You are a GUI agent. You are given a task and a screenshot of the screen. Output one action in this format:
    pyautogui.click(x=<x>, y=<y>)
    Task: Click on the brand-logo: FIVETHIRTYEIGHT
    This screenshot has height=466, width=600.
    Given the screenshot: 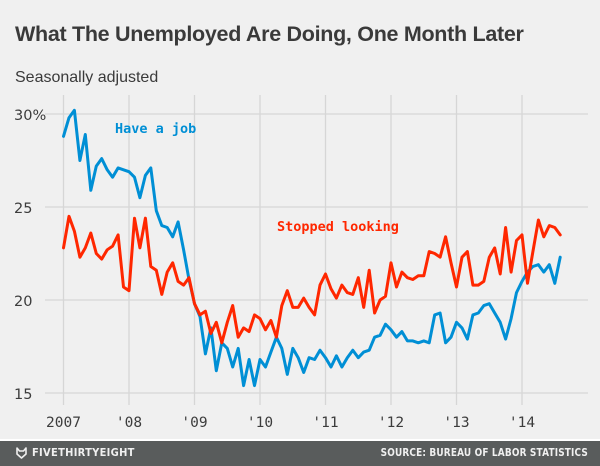 What is the action you would take?
    pyautogui.click(x=75, y=452)
    